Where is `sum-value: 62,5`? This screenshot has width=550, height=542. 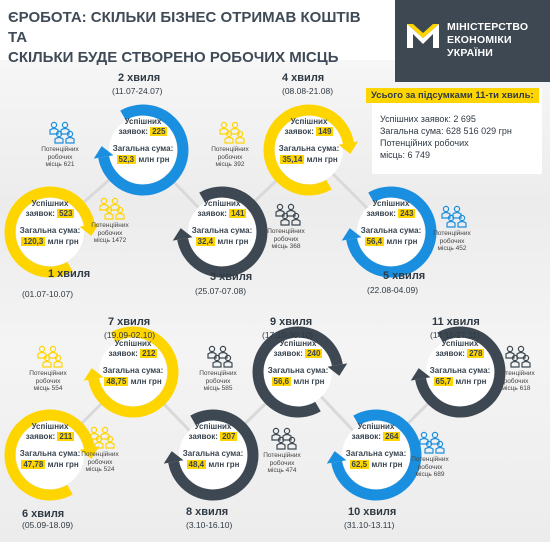 sum-value: 62,5 is located at coordinates (359, 464).